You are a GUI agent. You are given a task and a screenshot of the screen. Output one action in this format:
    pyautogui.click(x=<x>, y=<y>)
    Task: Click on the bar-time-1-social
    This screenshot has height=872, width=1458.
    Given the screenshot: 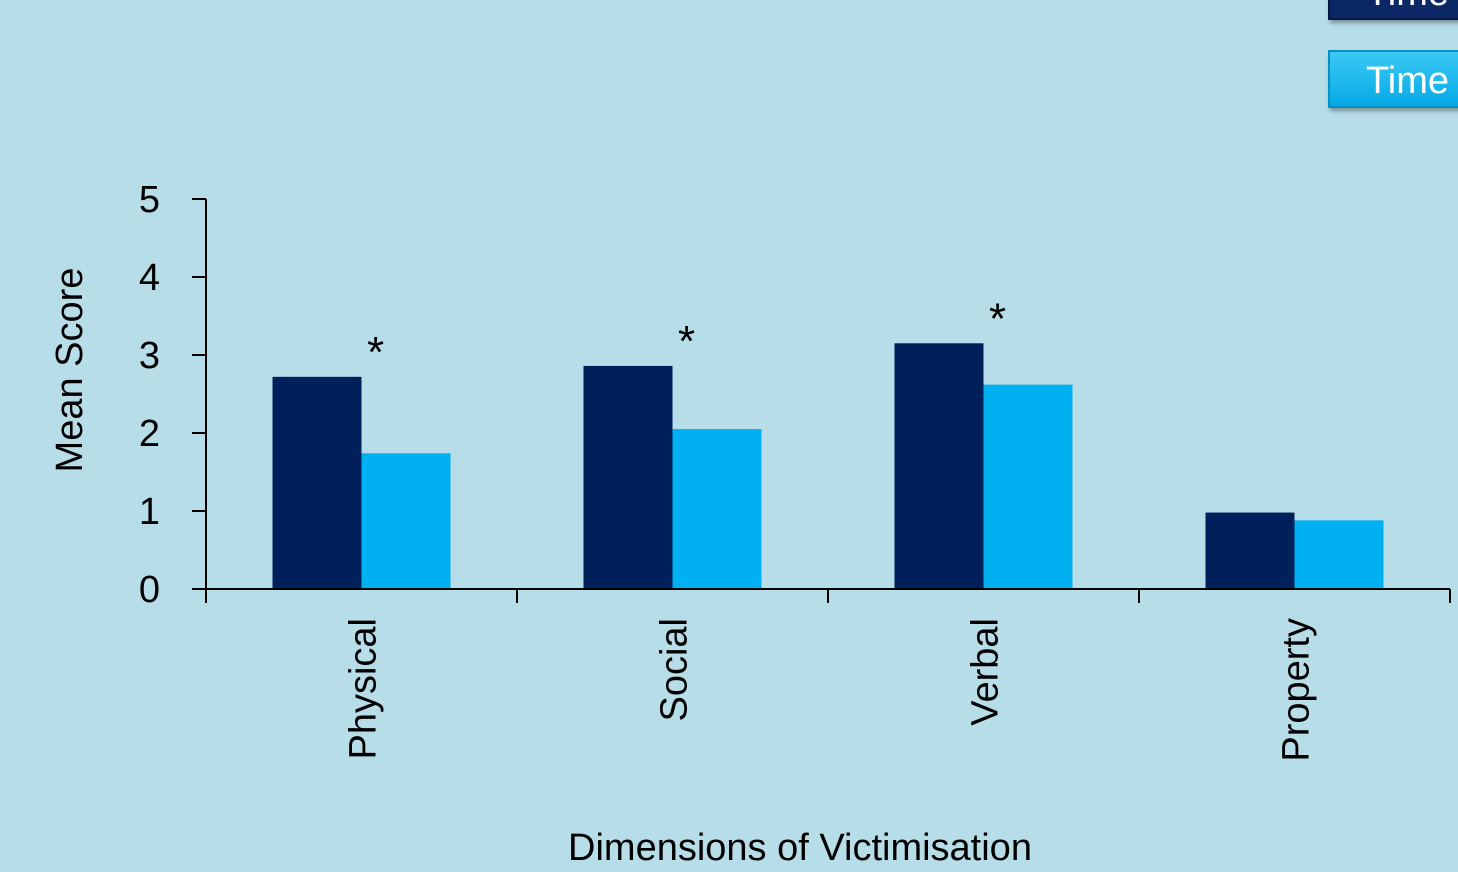 What is the action you would take?
    pyautogui.click(x=628, y=477)
    